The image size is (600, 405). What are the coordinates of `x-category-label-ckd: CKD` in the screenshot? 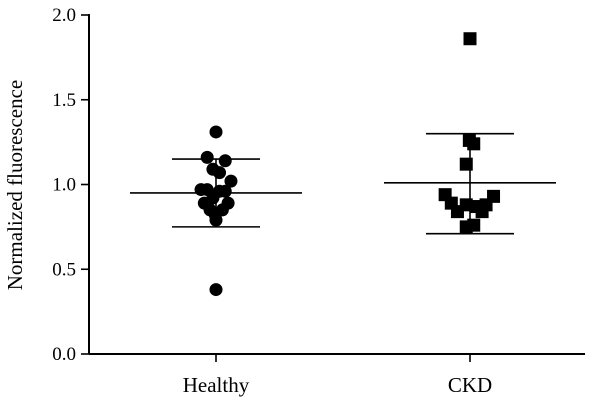 It's located at (470, 385).